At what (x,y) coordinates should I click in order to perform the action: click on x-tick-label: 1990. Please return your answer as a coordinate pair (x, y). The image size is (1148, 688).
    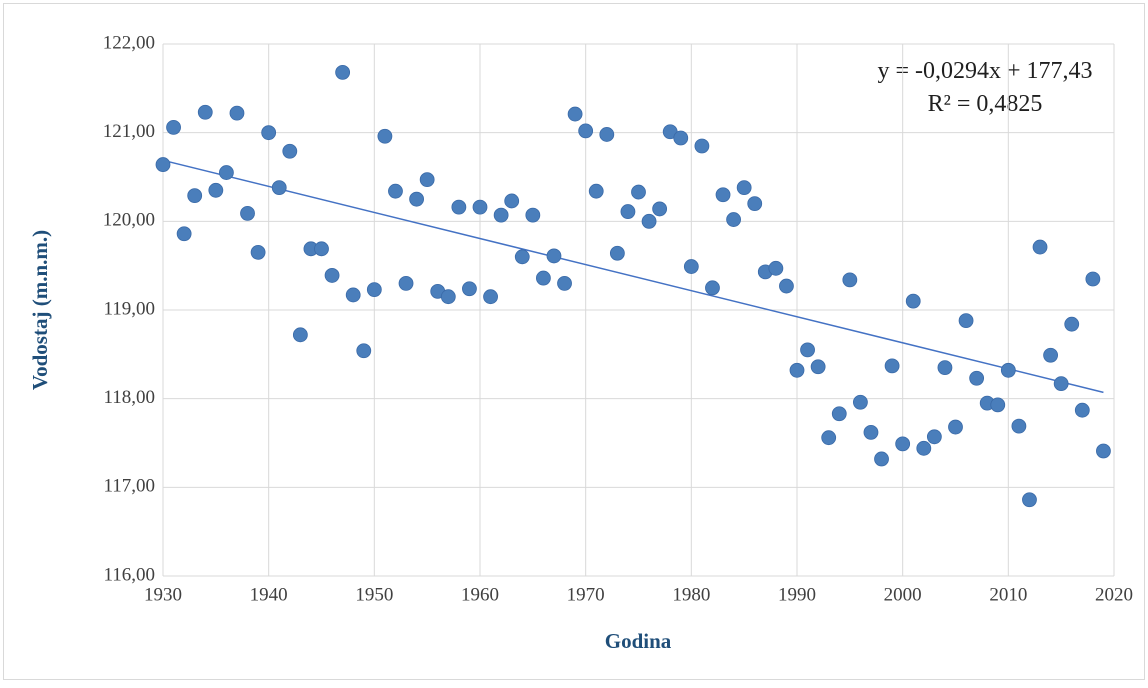
    Looking at the image, I should click on (797, 594).